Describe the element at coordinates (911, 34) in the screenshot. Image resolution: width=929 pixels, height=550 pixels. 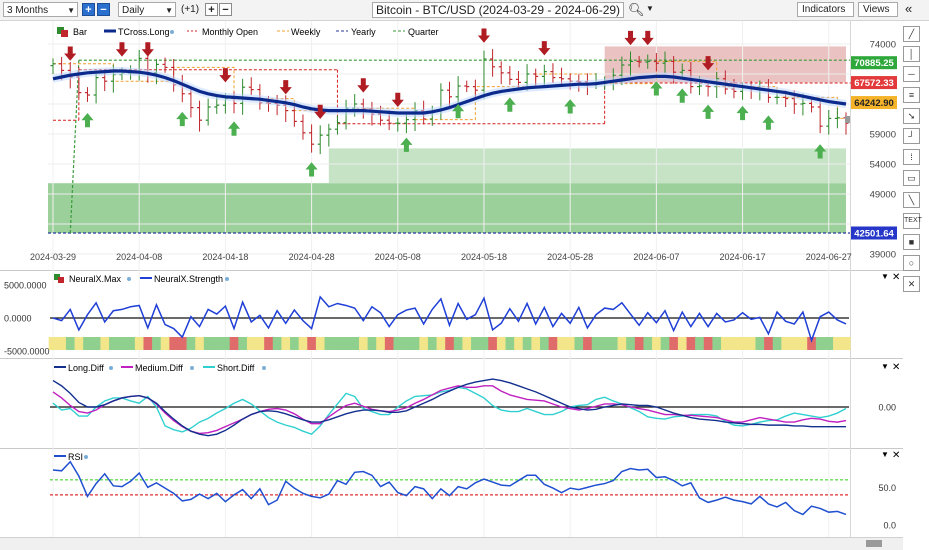
I see `draw-line-icon: ╱` at that location.